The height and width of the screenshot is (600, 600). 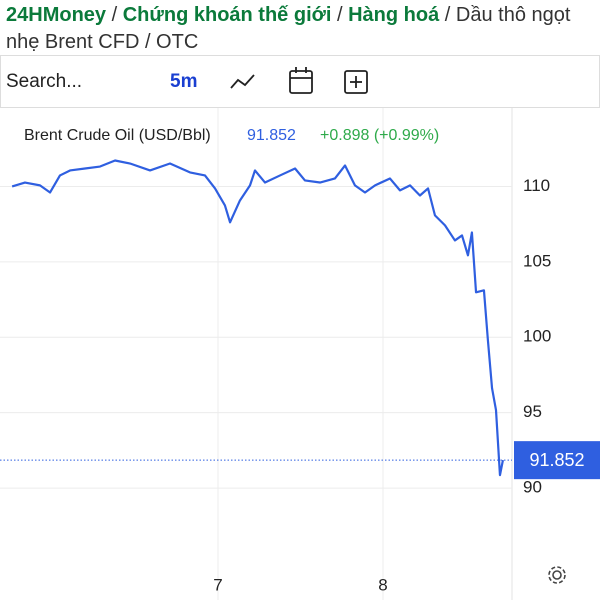 I want to click on legend-value: 91.852, so click(x=271, y=135).